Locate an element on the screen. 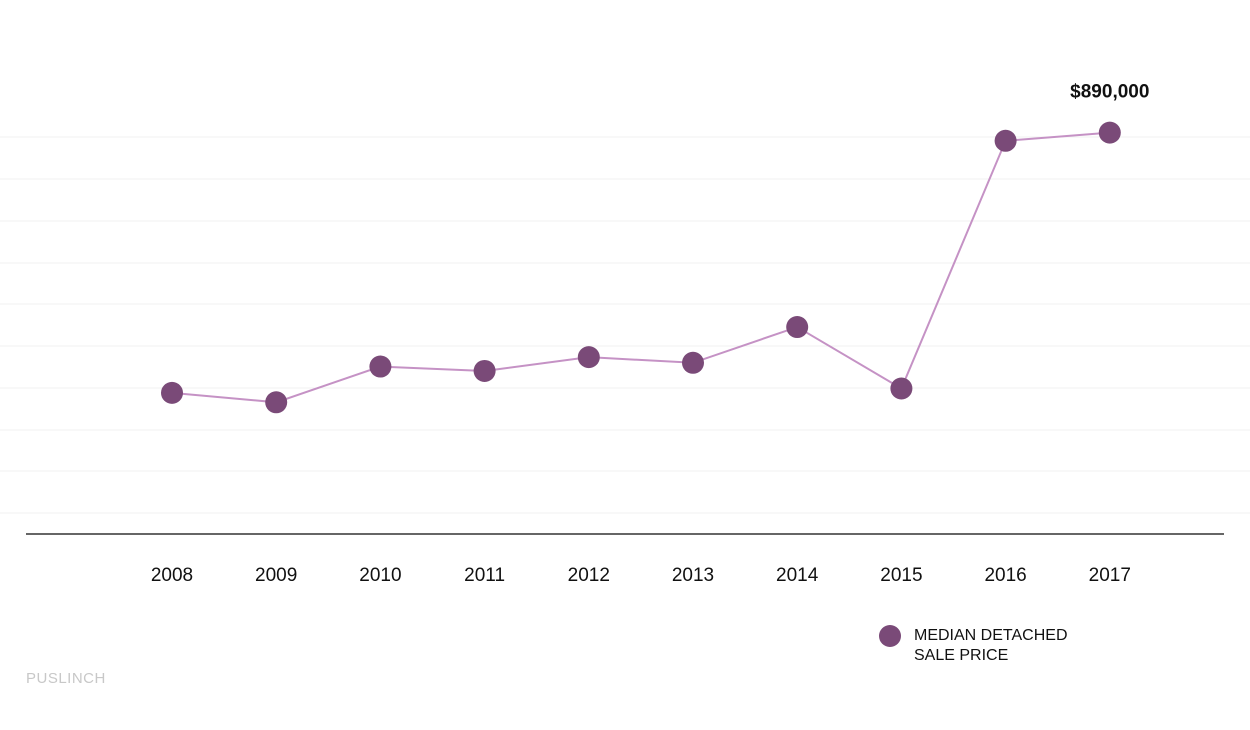 The image size is (1250, 730). x-tick-label: 2009 is located at coordinates (276, 575).